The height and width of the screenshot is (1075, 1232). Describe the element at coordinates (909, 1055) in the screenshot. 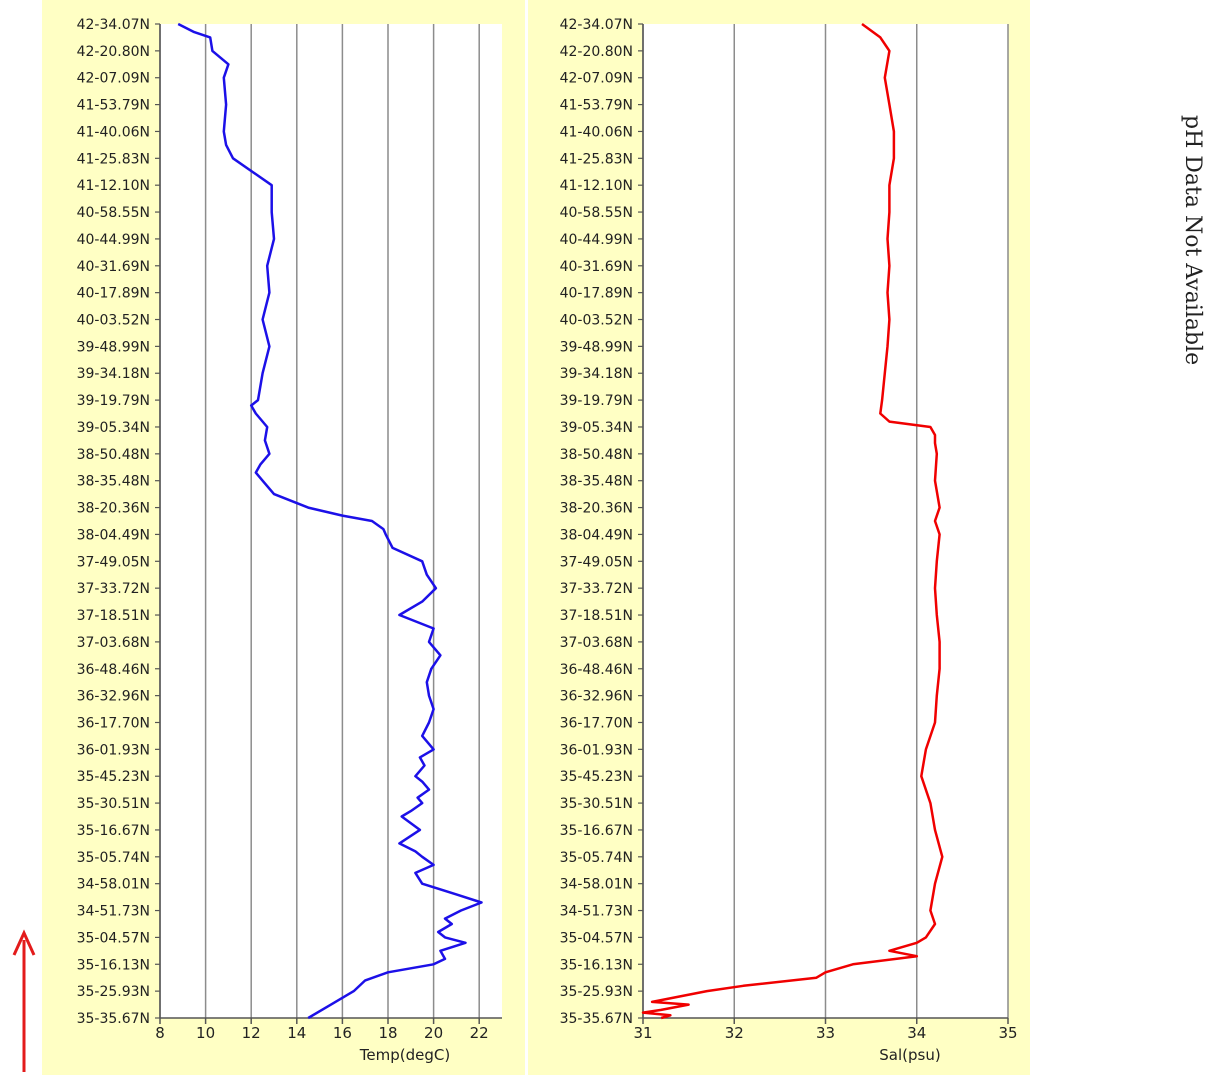

I see `x-axis-label: Sal(psu)` at that location.